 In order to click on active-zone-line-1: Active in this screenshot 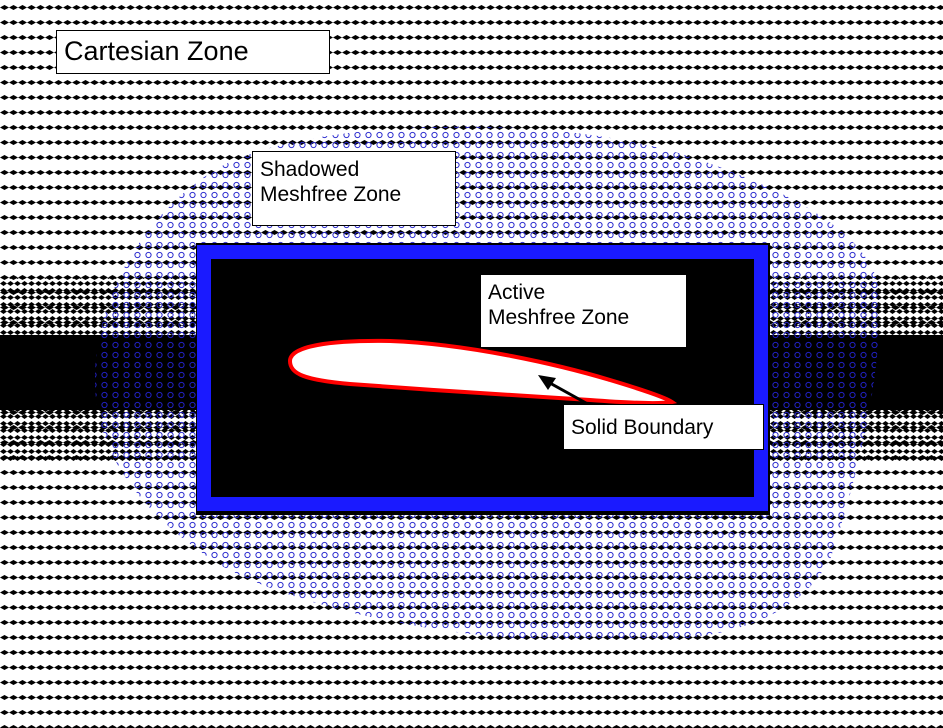, I will do `click(517, 292)`.